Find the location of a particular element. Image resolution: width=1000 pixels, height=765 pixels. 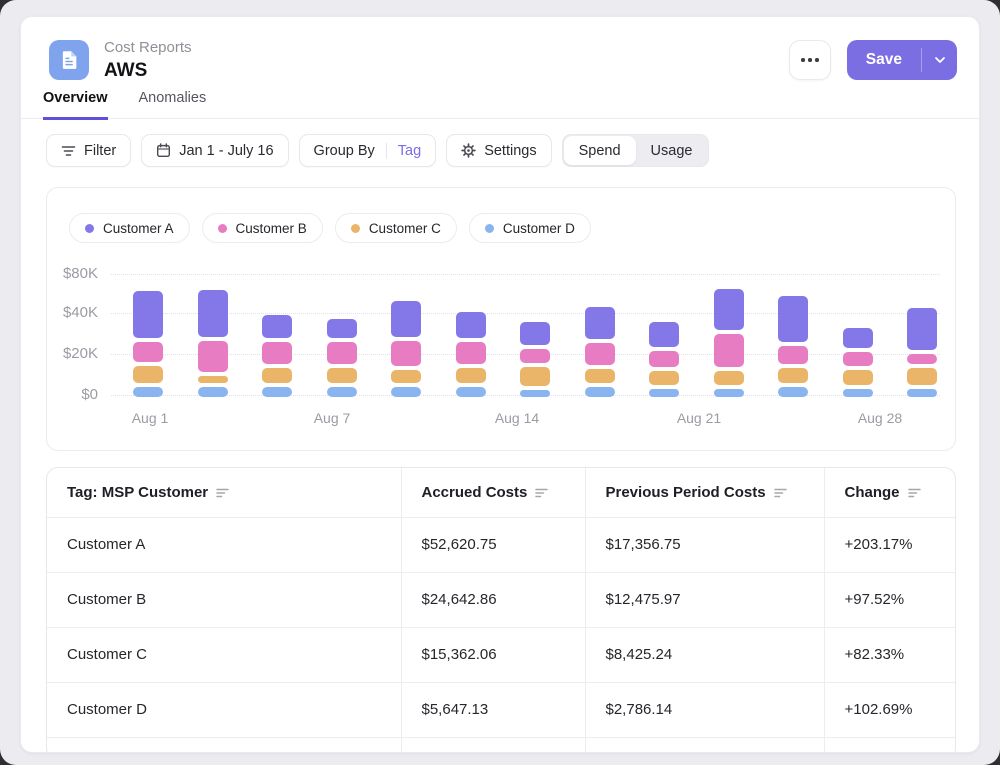

legend-pill-customer-d: Customer D is located at coordinates (529, 228).